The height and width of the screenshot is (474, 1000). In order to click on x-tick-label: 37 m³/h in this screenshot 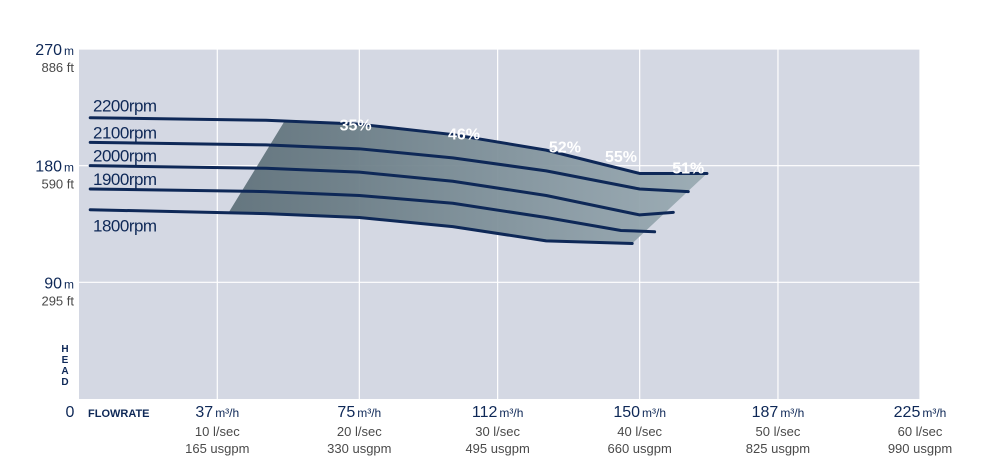, I will do `click(217, 412)`.